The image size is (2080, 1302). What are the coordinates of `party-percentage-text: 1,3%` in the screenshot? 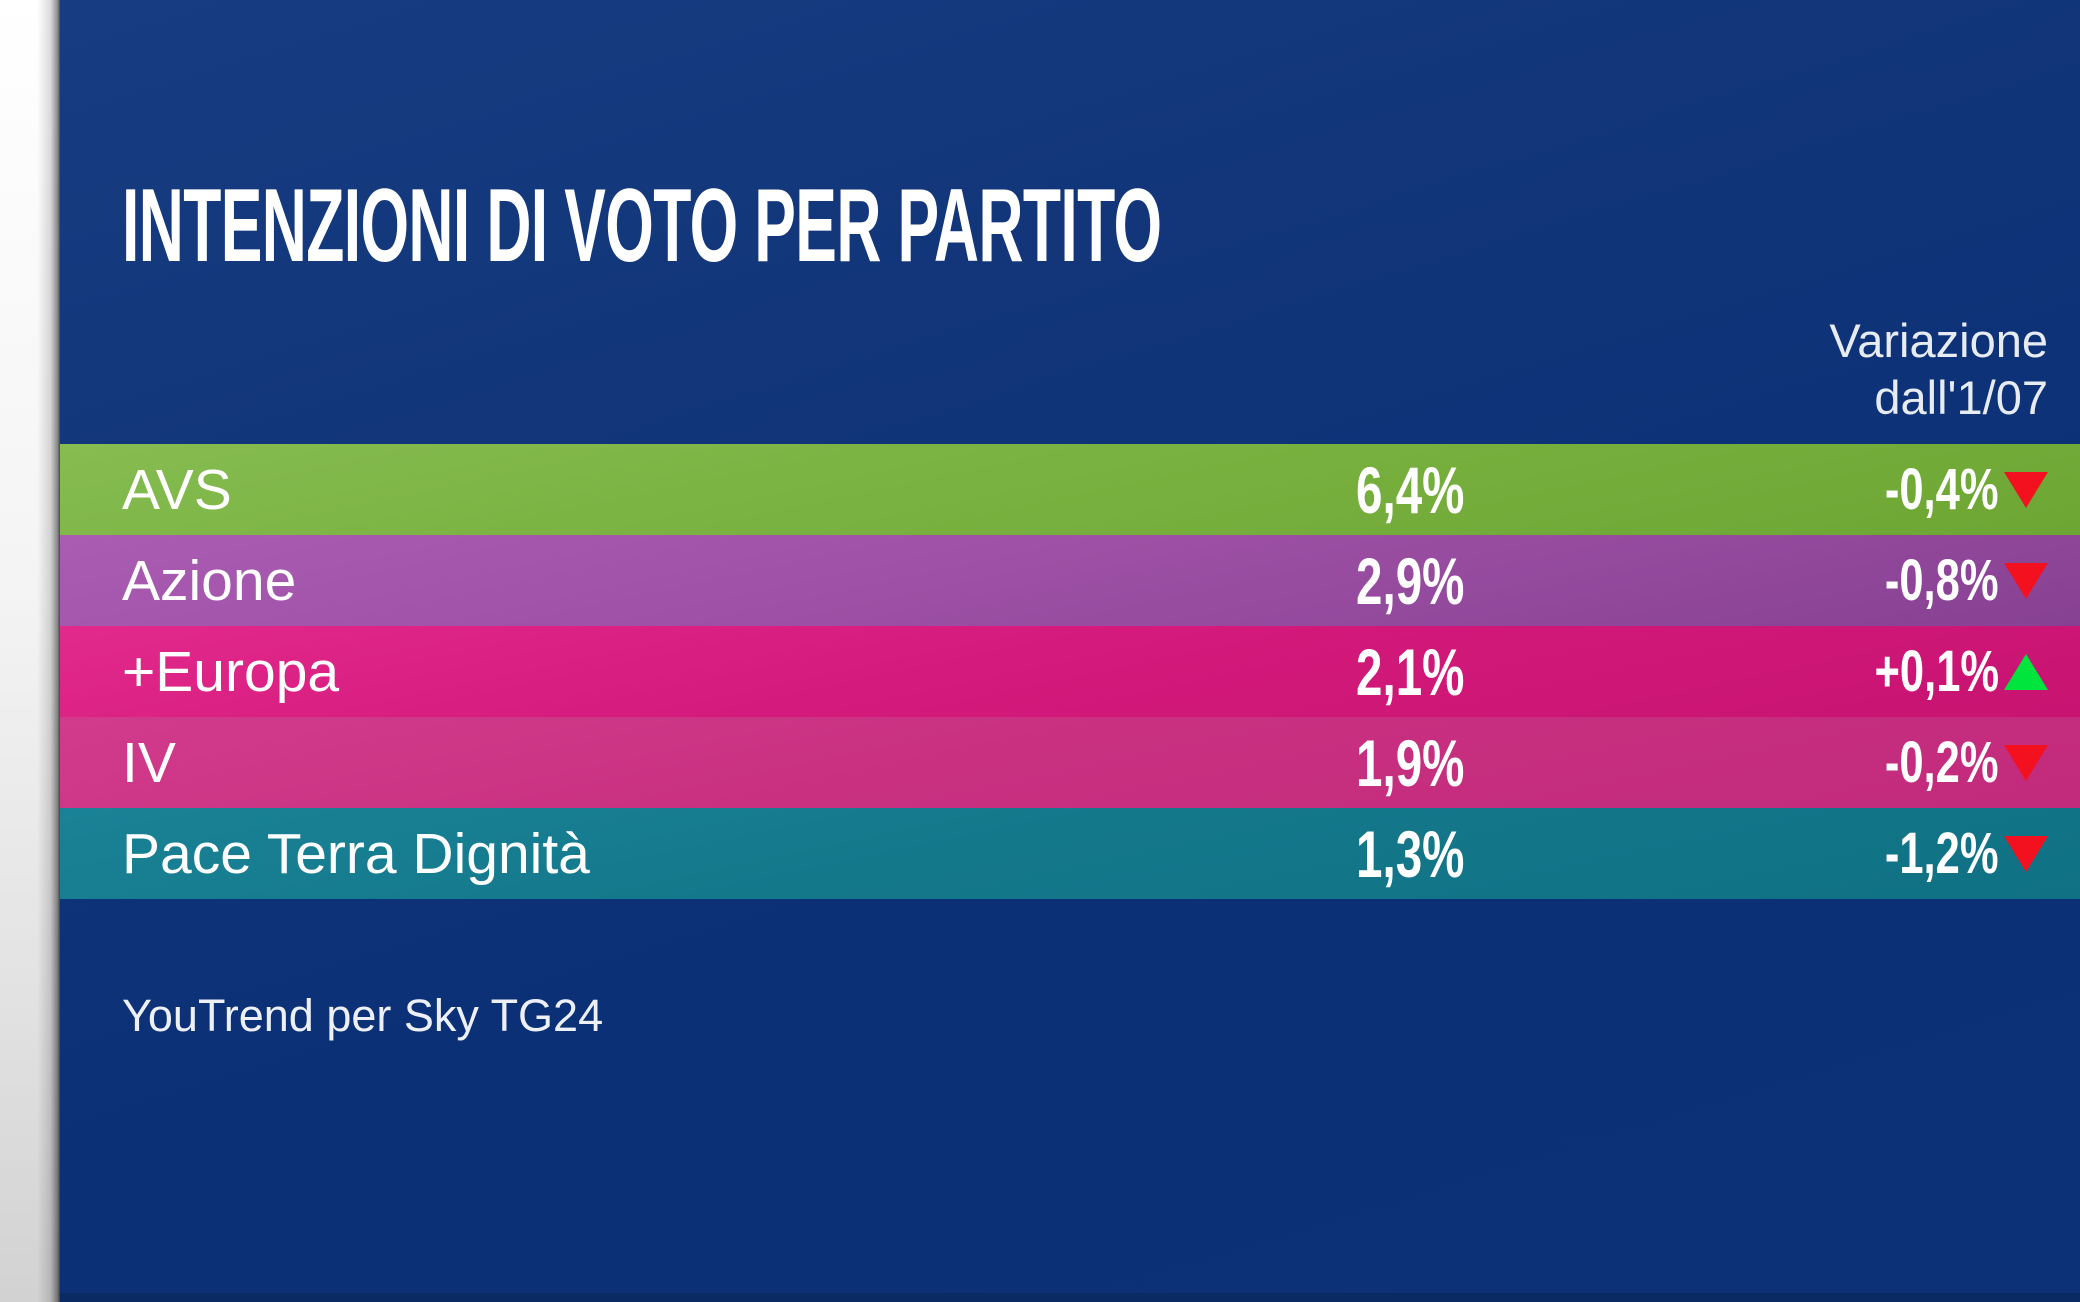 It's located at (1410, 853).